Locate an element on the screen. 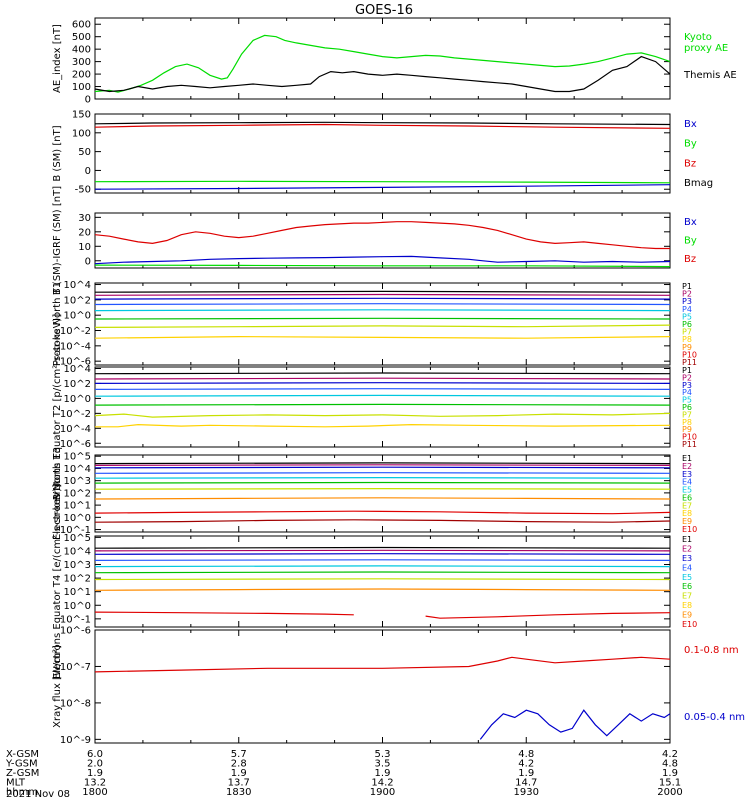 The width and height of the screenshot is (750, 800). legend-entry: Bx is located at coordinates (690, 124).